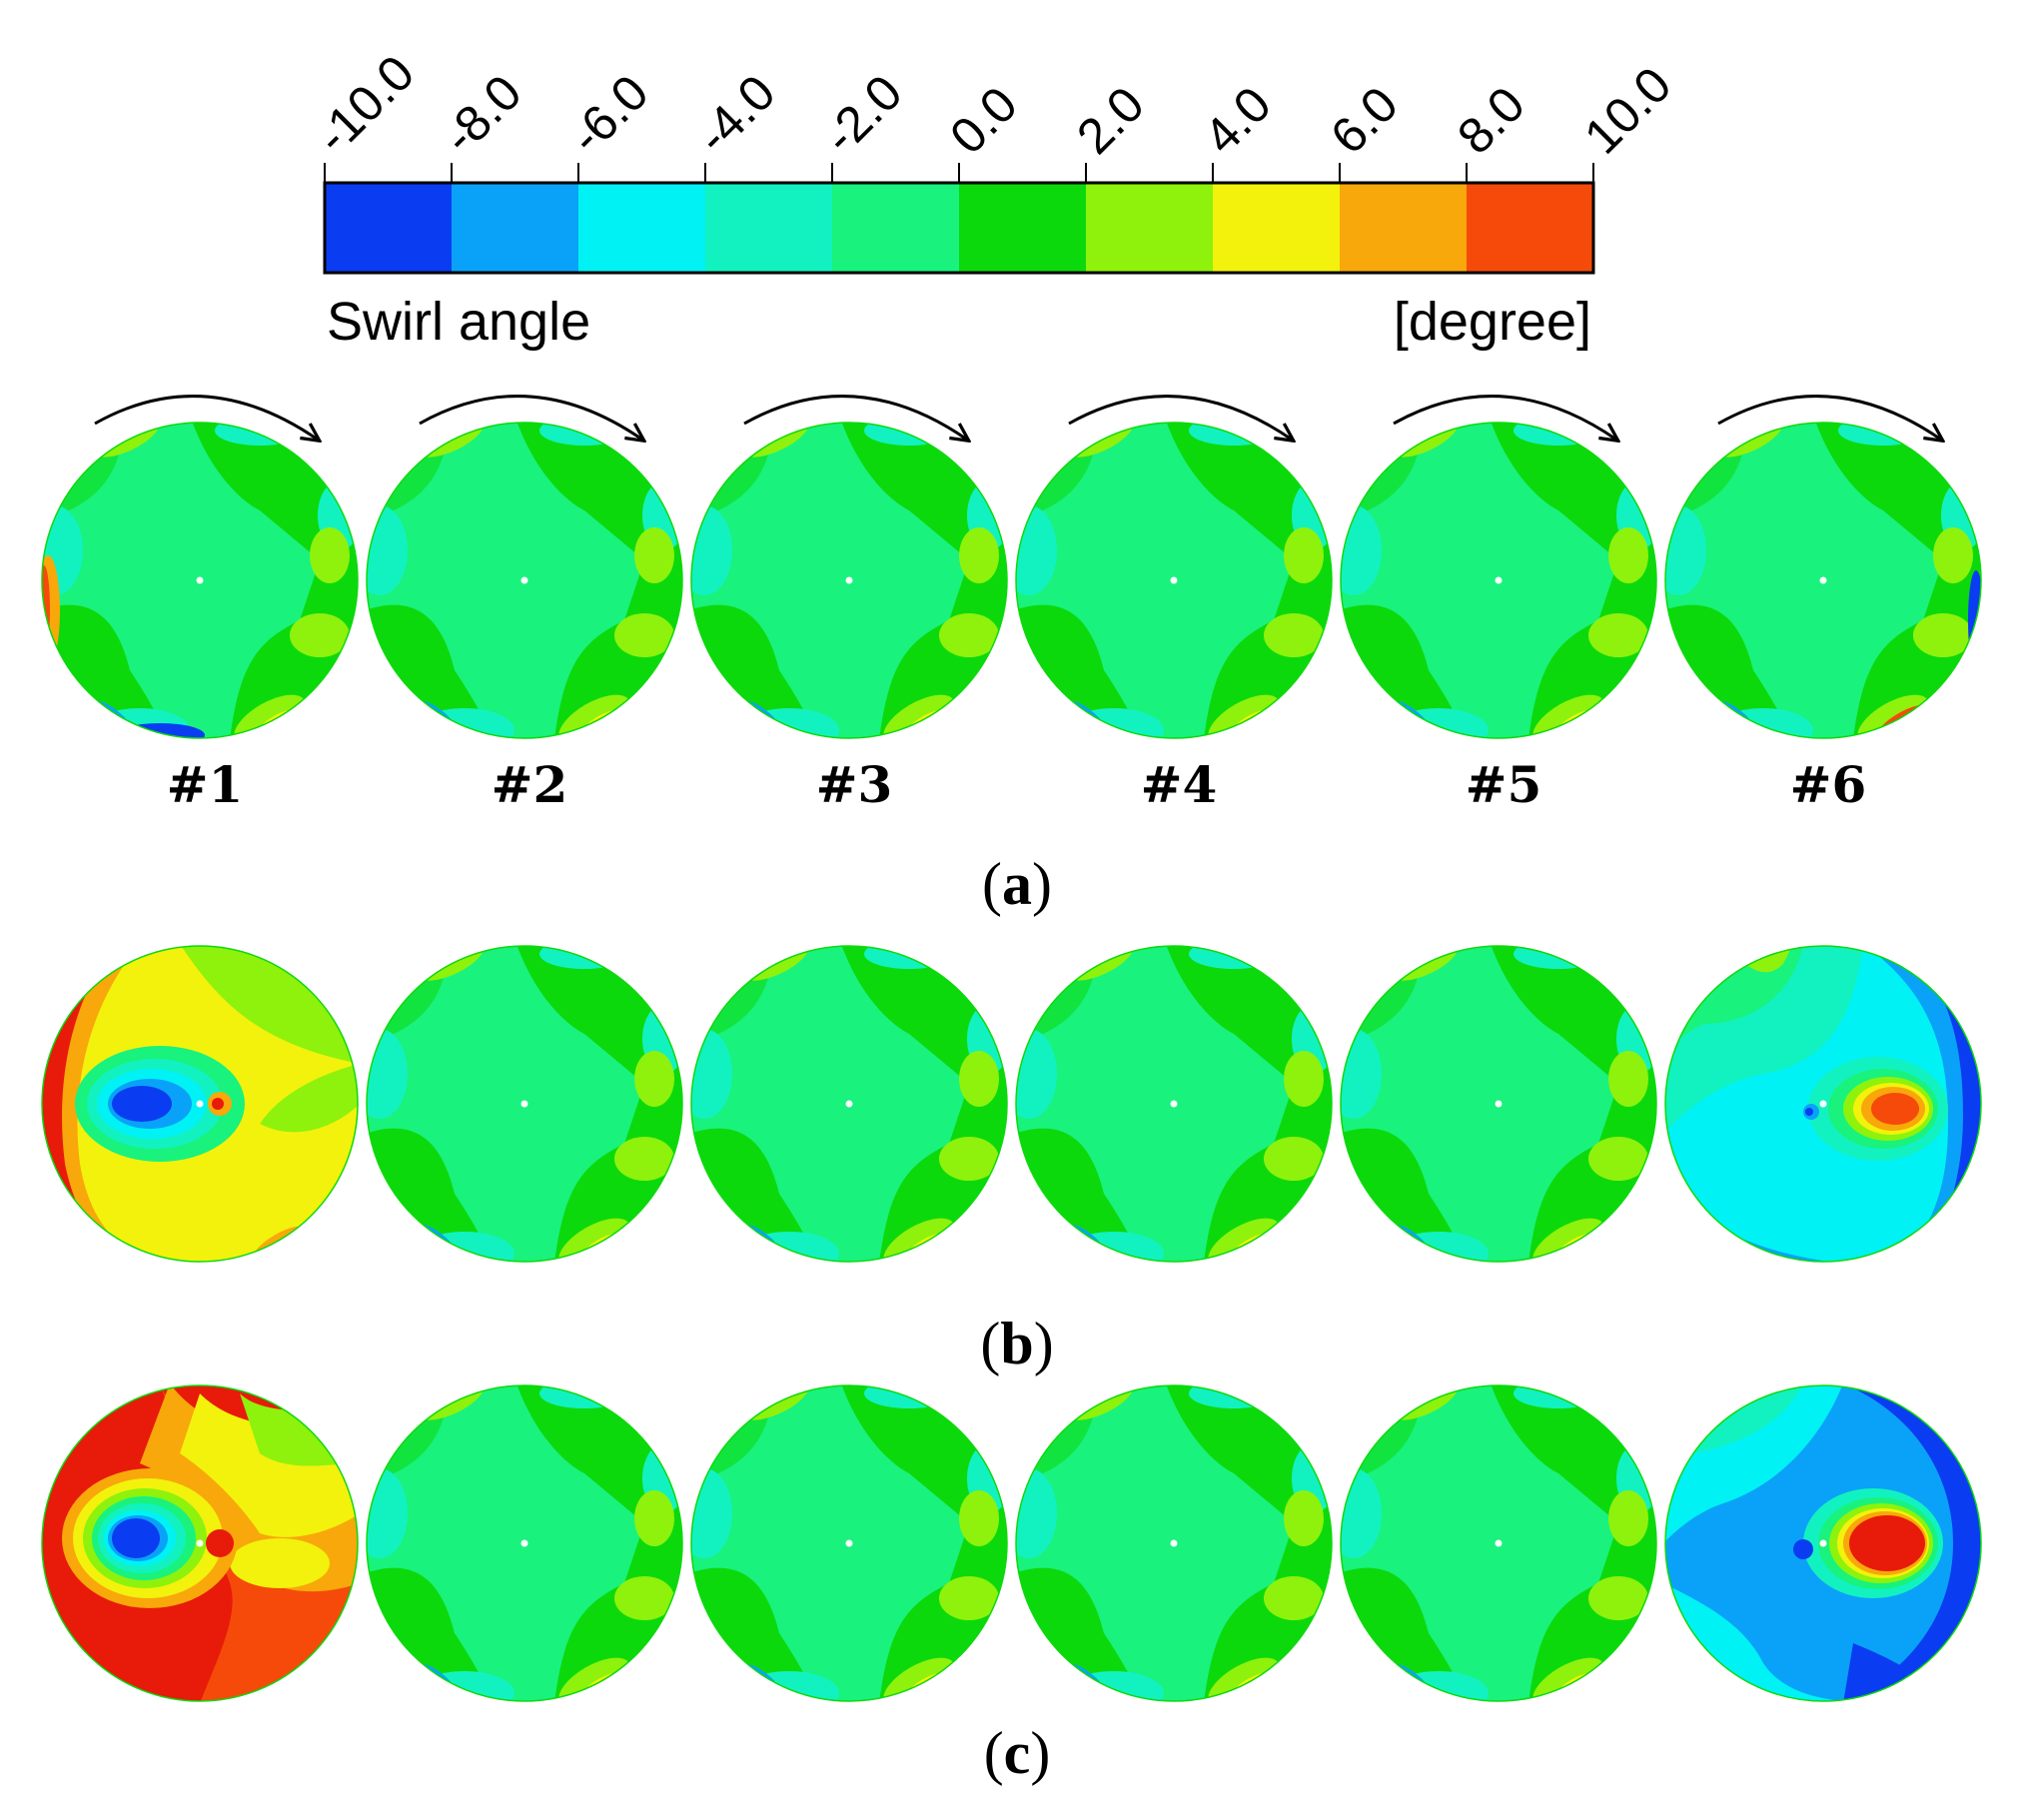 Image resolution: width=2017 pixels, height=1820 pixels. What do you see at coordinates (1017, 784) in the screenshot?
I see `case-labels: #1 #2 #3 #4 #5 #6` at bounding box center [1017, 784].